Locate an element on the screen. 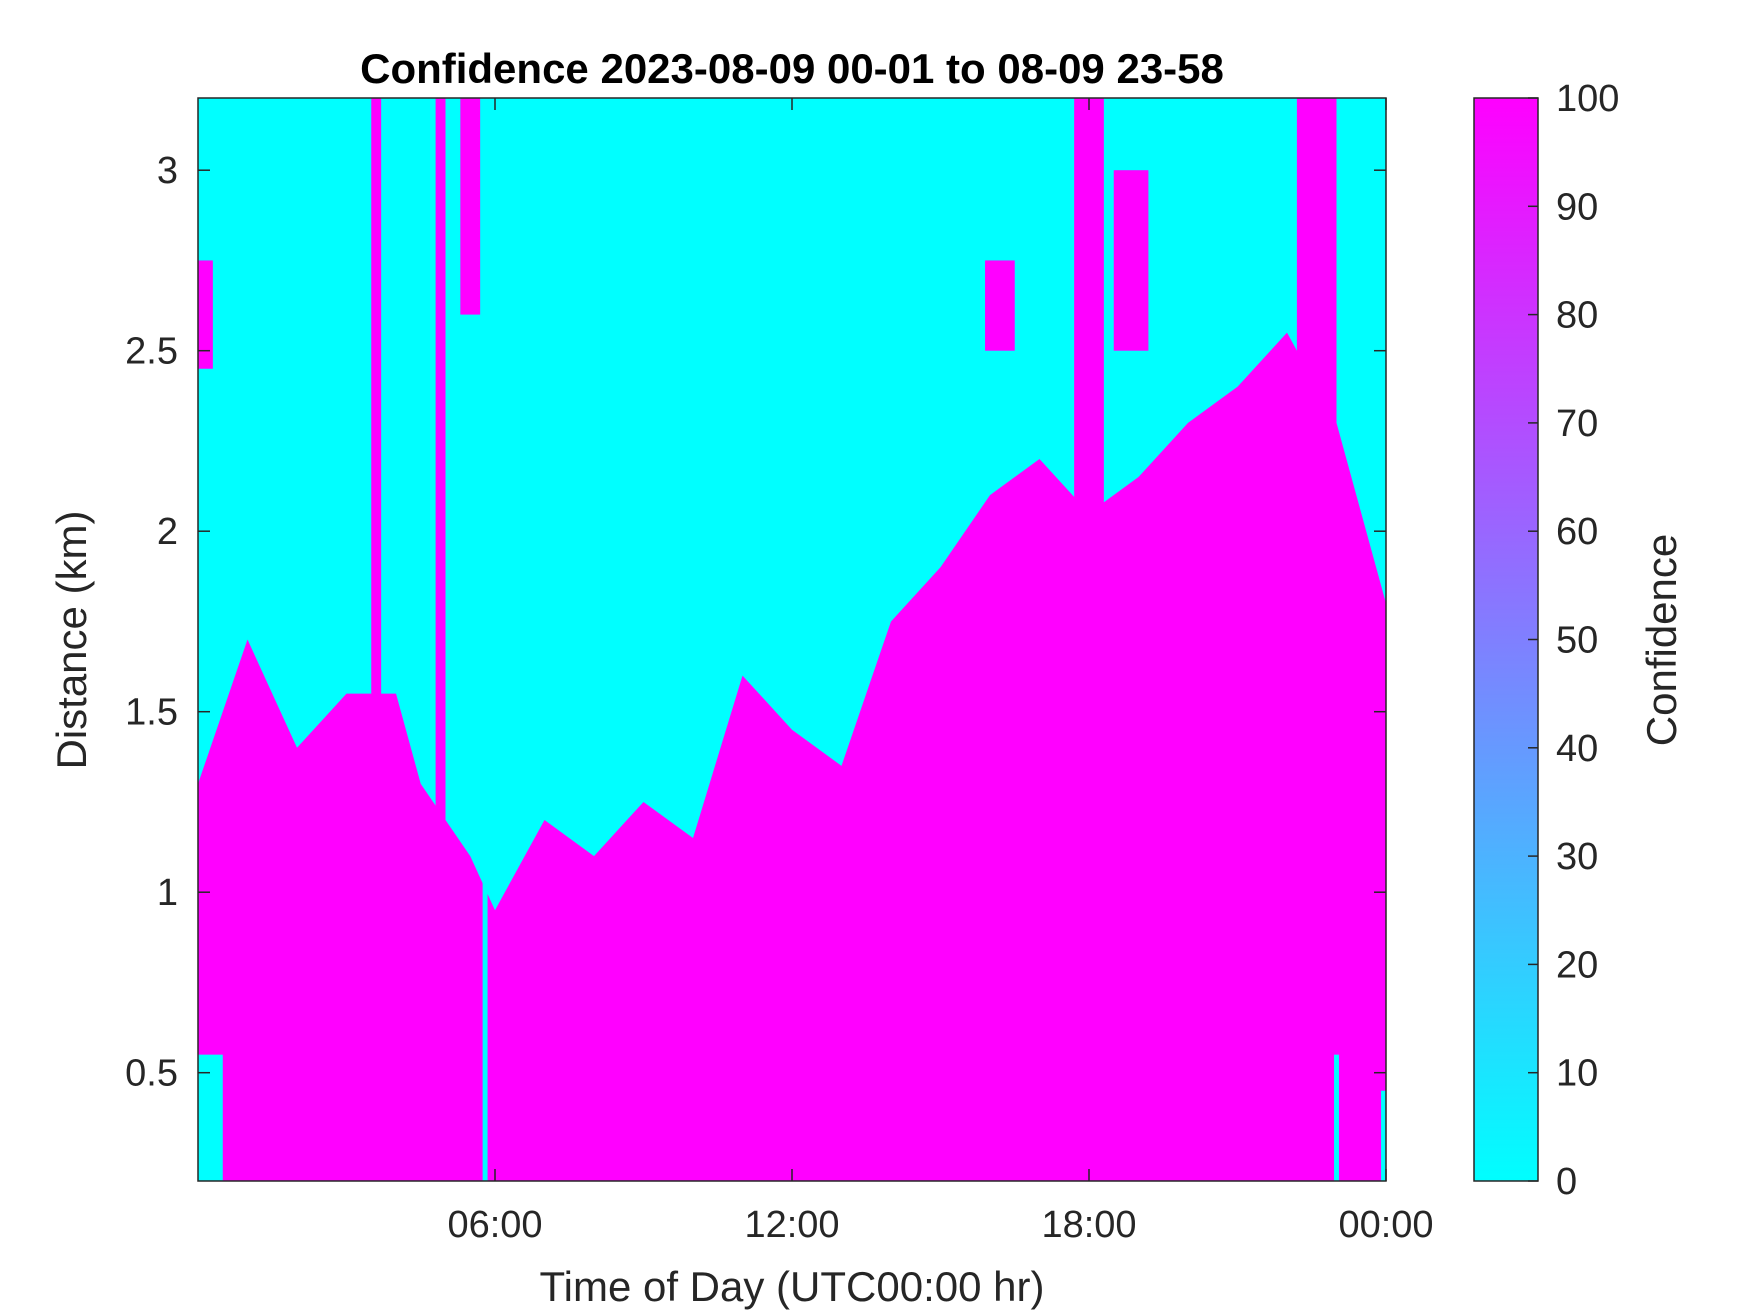  colorbar-tick-label: 20 is located at coordinates (1577, 965).